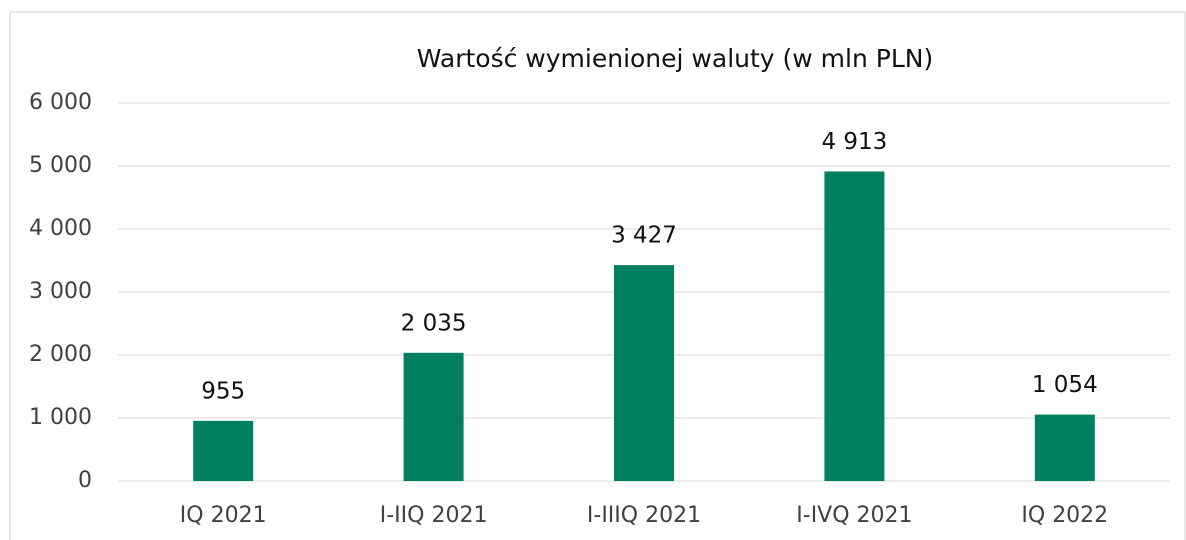 The image size is (1186, 540). Describe the element at coordinates (1064, 515) in the screenshot. I see `x-tick-label: IQ 2022` at that location.